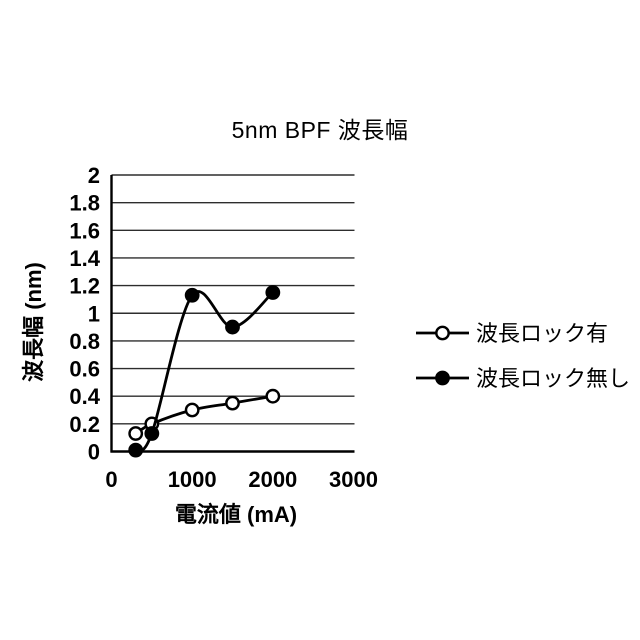 Image resolution: width=640 pixels, height=640 pixels. What do you see at coordinates (84, 286) in the screenshot?
I see `y-tick-label: 1.2` at bounding box center [84, 286].